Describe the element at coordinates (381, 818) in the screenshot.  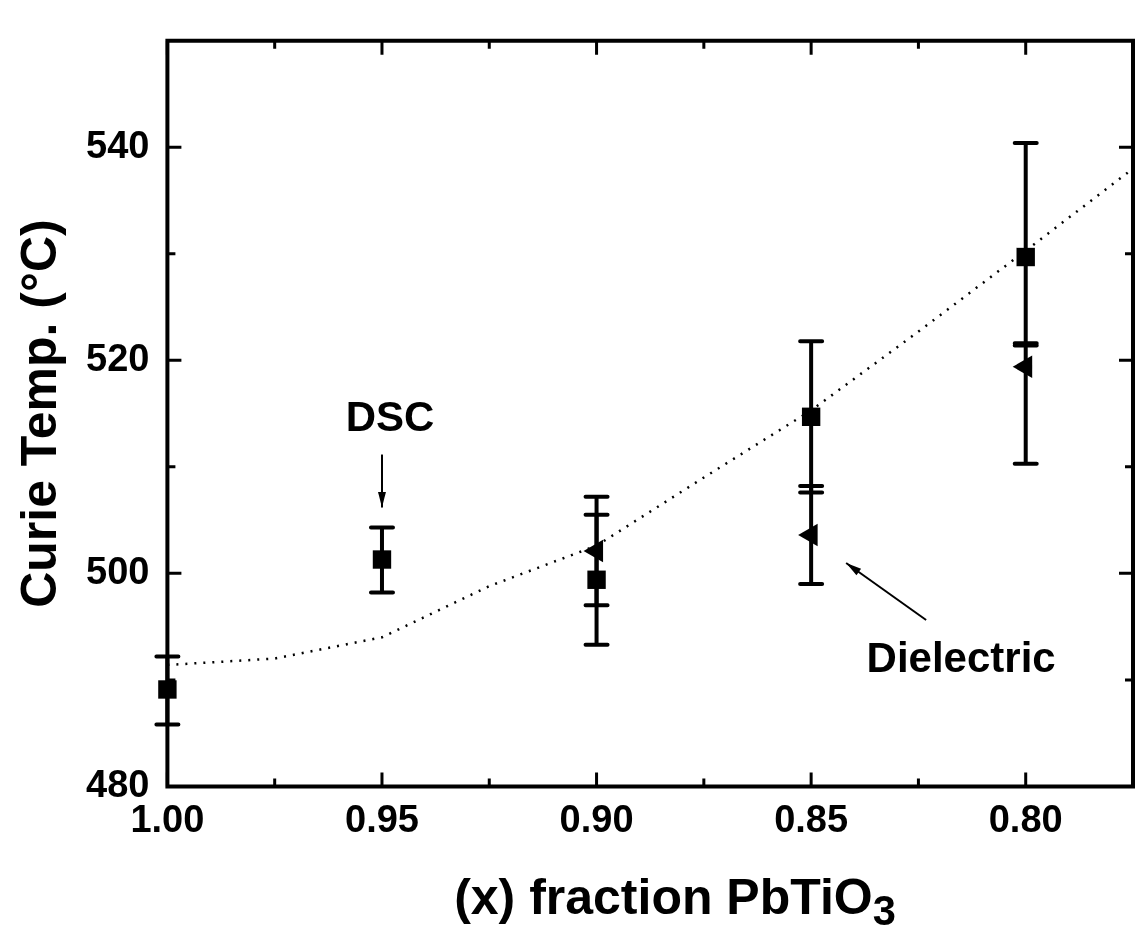
I see `x-tick-label: 0.95` at that location.